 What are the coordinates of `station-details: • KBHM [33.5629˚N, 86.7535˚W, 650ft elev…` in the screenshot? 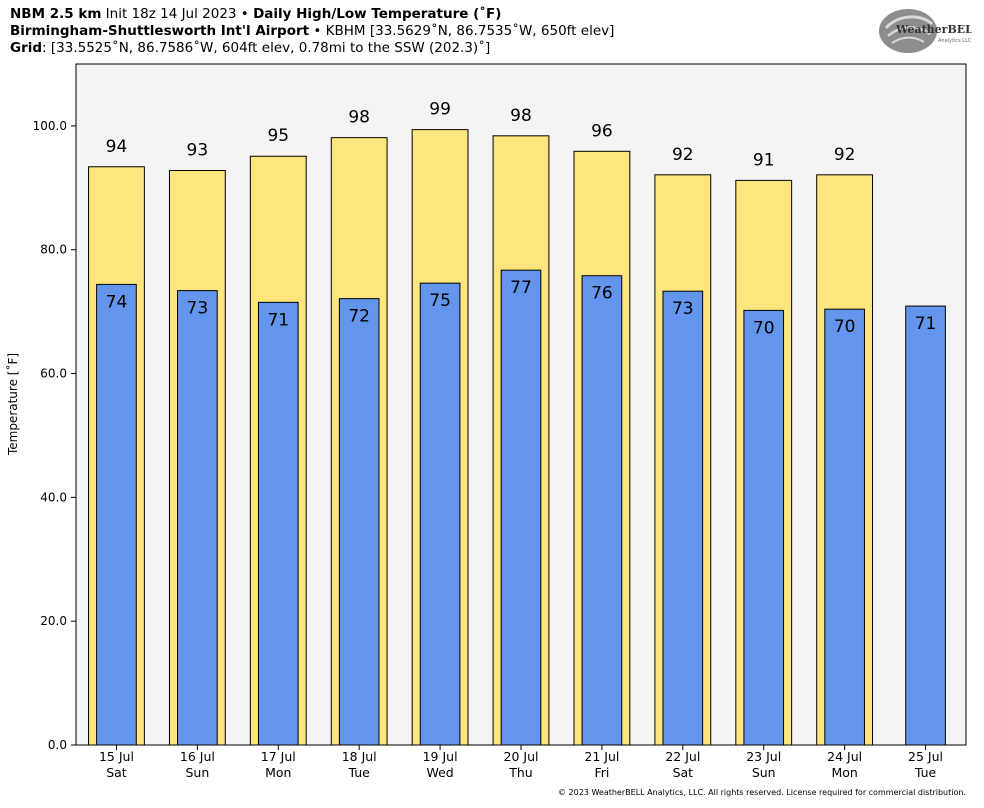 It's located at (462, 31).